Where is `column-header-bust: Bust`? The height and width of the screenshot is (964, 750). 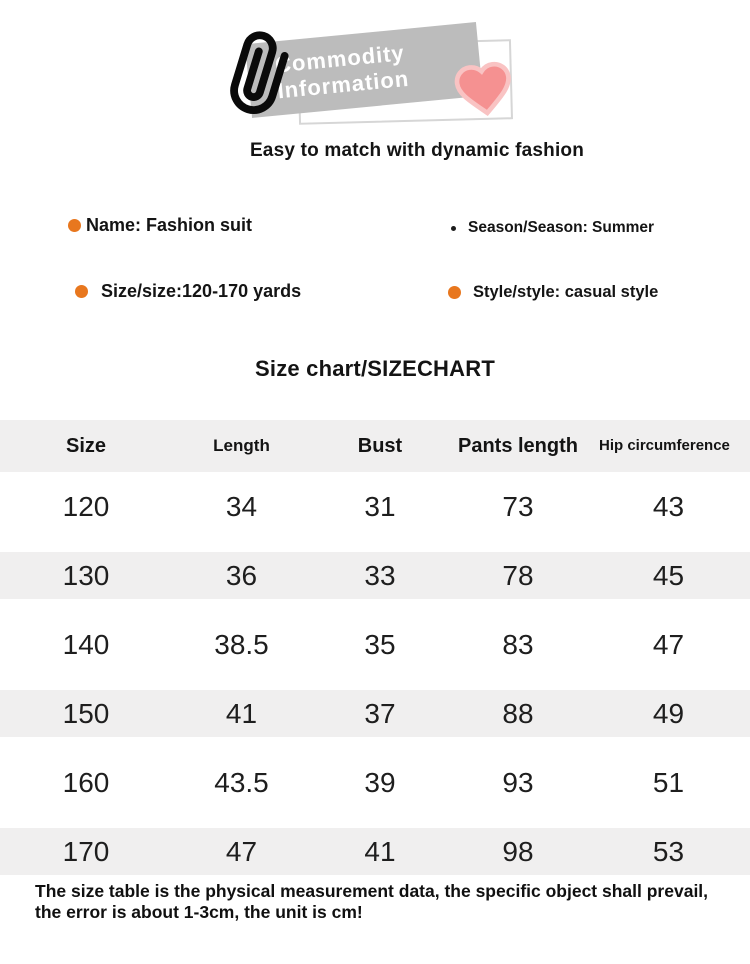 column-header-bust: Bust is located at coordinates (380, 445).